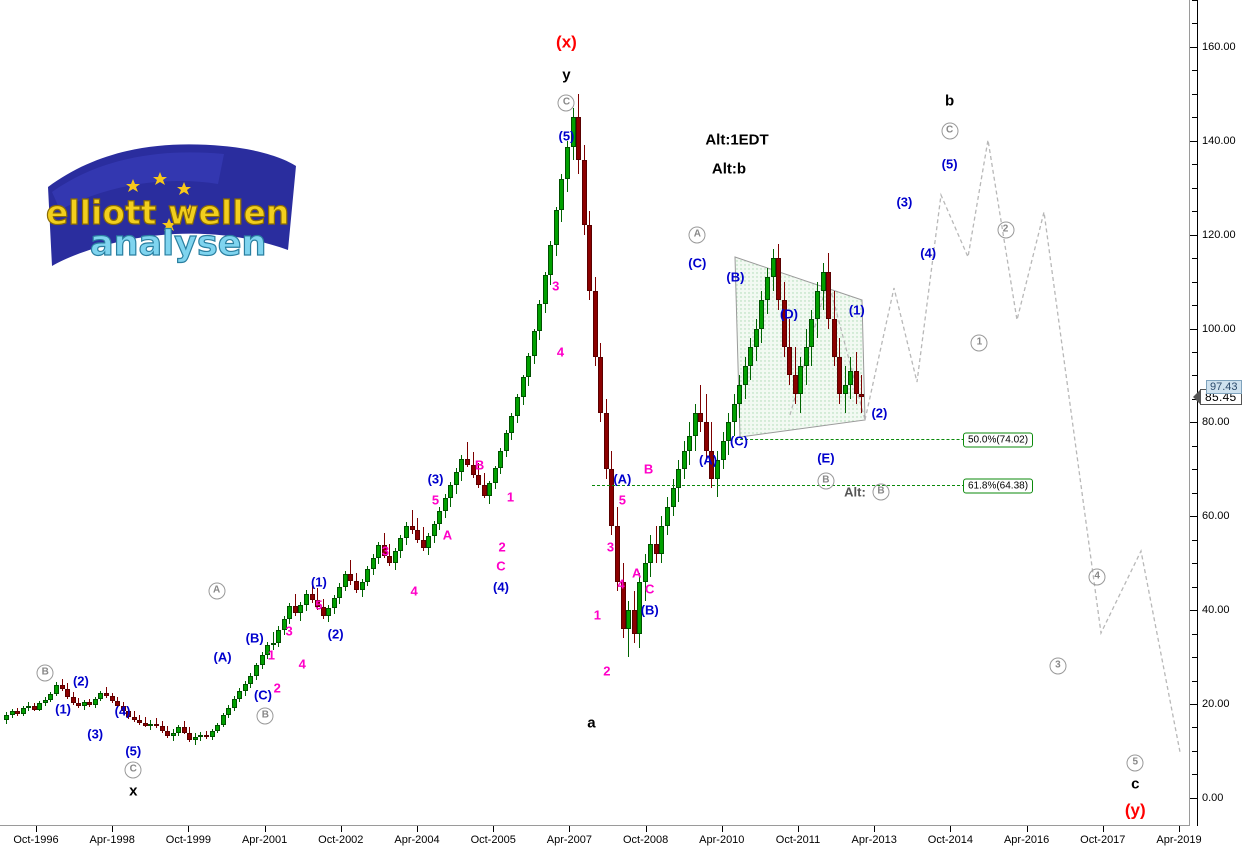 This screenshot has width=1256, height=854. Describe the element at coordinates (435, 500) in the screenshot. I see `wave-label: 5` at that location.